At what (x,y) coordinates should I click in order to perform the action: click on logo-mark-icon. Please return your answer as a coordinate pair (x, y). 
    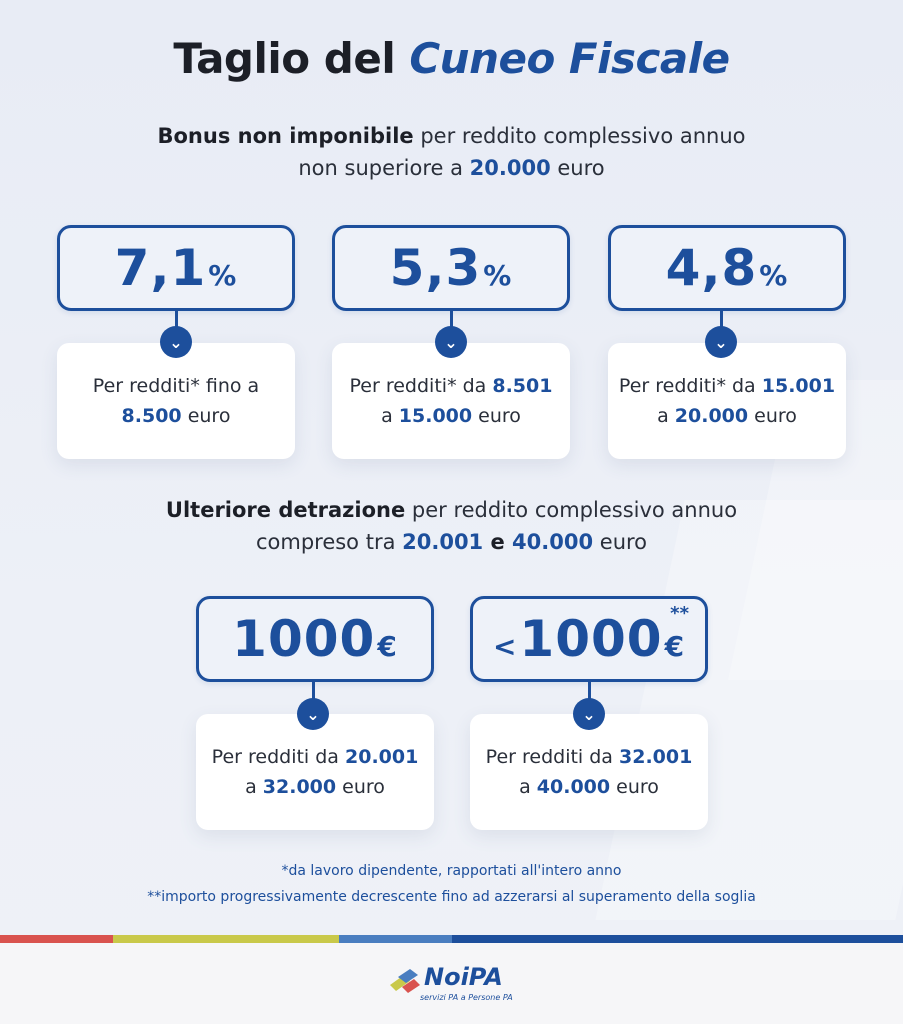
    Looking at the image, I should click on (405, 981).